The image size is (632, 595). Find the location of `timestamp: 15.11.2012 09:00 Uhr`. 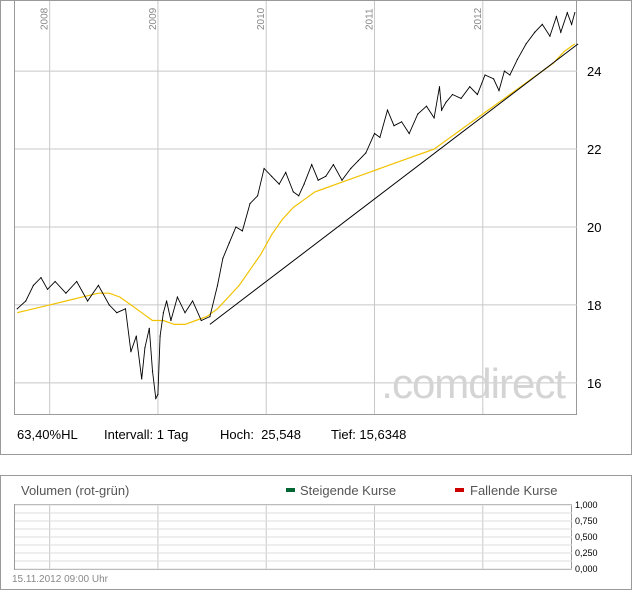

timestamp: 15.11.2012 09:00 Uhr is located at coordinates (60, 579).